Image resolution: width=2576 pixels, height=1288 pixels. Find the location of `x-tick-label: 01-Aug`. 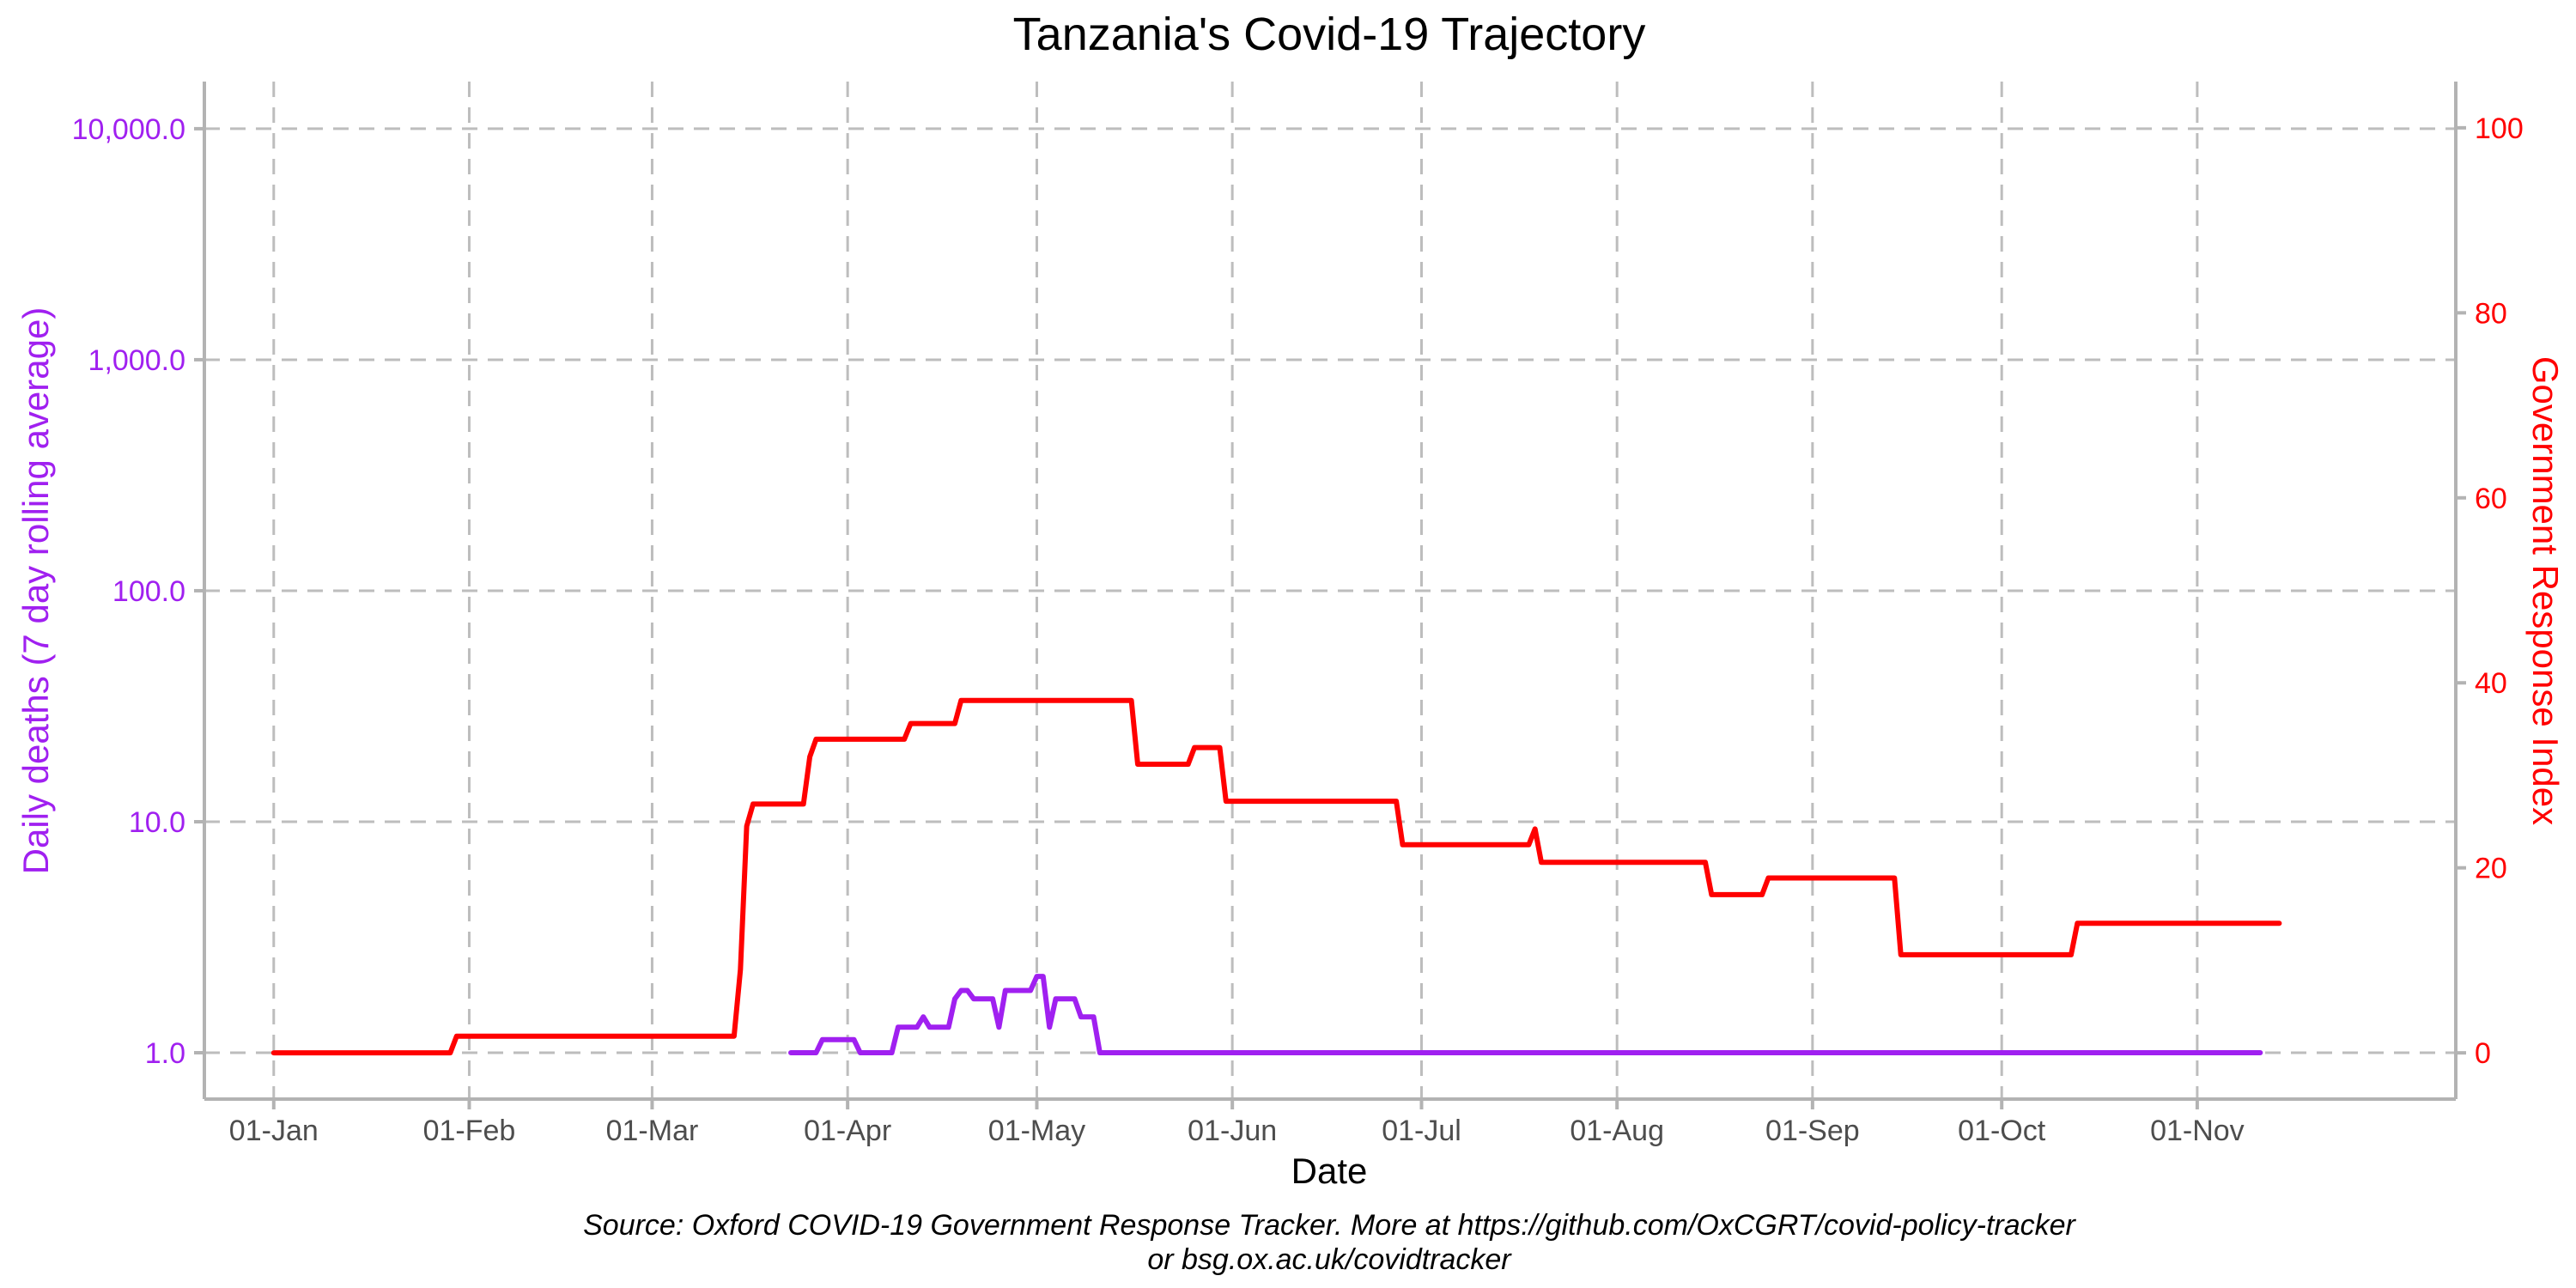

x-tick-label: 01-Aug is located at coordinates (1617, 1131).